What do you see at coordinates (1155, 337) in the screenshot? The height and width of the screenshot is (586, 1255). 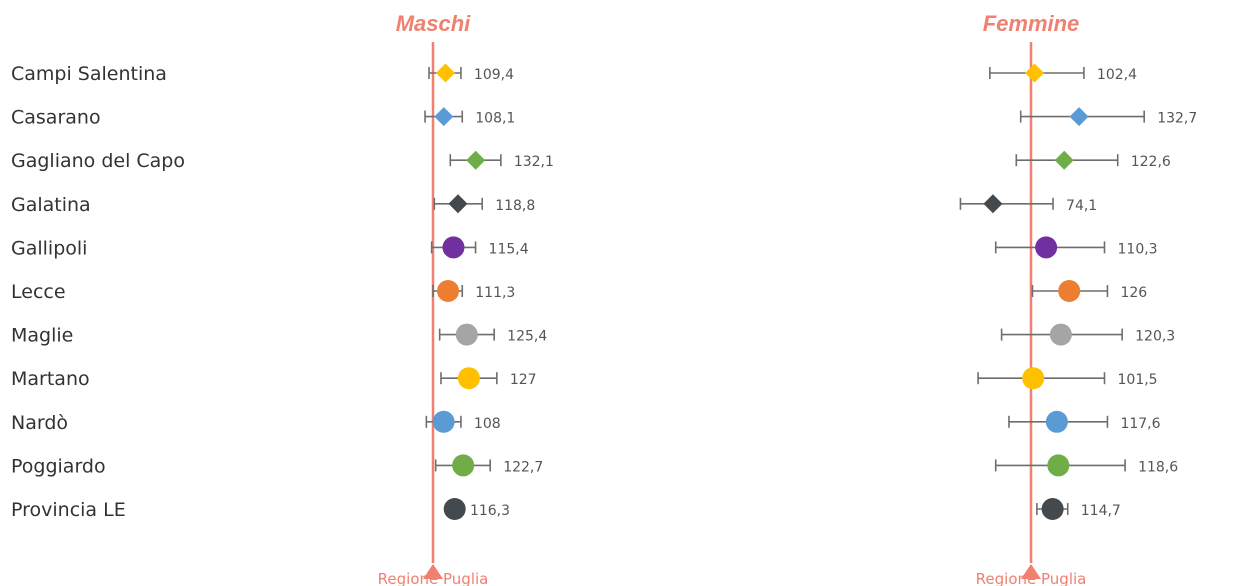 I see `value-label: 120,3` at bounding box center [1155, 337].